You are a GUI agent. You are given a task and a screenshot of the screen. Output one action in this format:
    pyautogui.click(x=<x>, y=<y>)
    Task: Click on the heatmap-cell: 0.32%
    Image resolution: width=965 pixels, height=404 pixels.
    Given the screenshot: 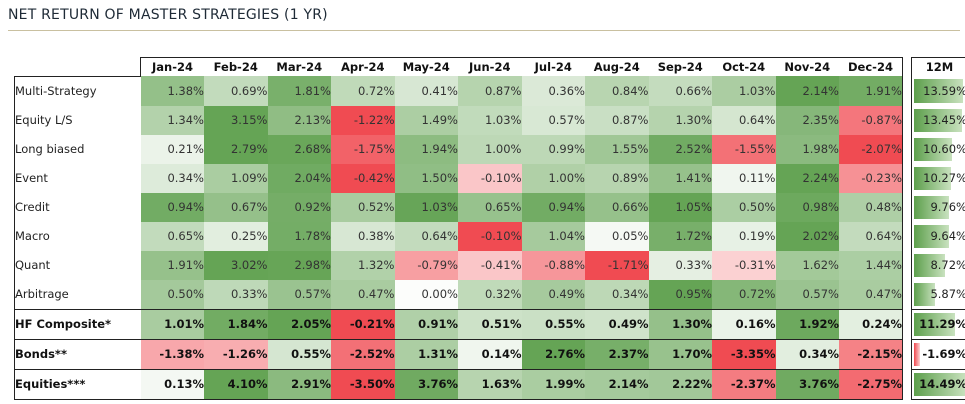 What is the action you would take?
    pyautogui.click(x=490, y=294)
    